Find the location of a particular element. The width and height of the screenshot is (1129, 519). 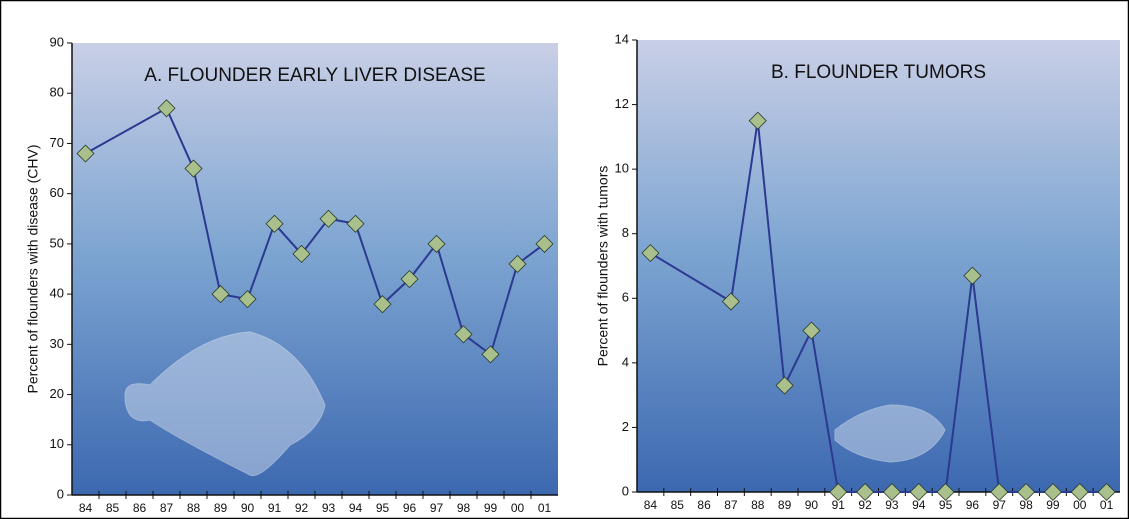

y-tick-label: 2 is located at coordinates (625, 426).